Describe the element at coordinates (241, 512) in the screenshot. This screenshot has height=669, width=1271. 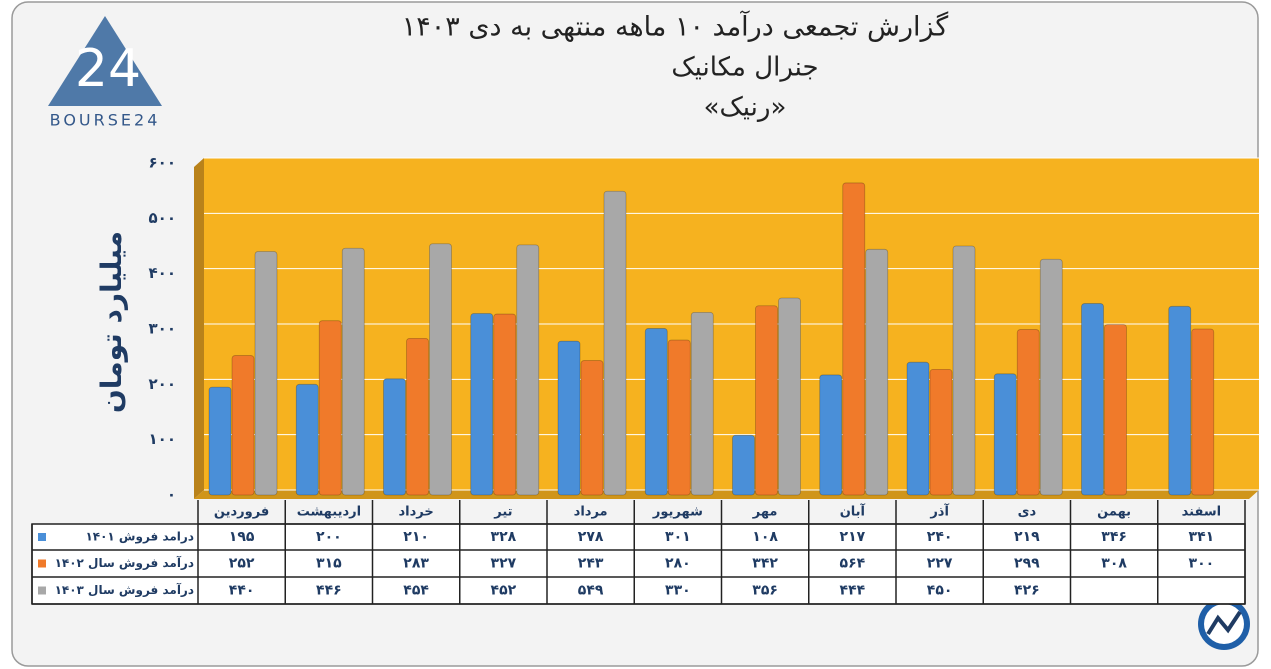
I see `x-tick-label: فروردین` at that location.